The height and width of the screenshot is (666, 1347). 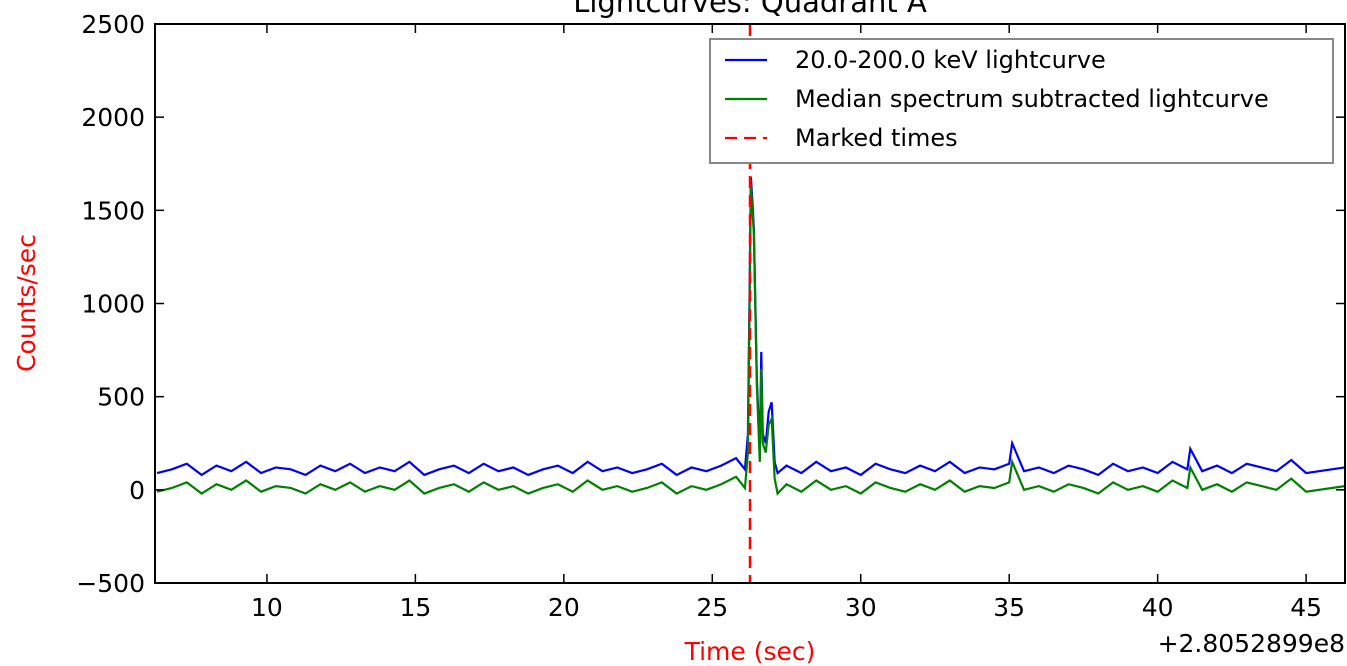 What do you see at coordinates (750, 651) in the screenshot?
I see `x-axis-label: Time (sec)` at bounding box center [750, 651].